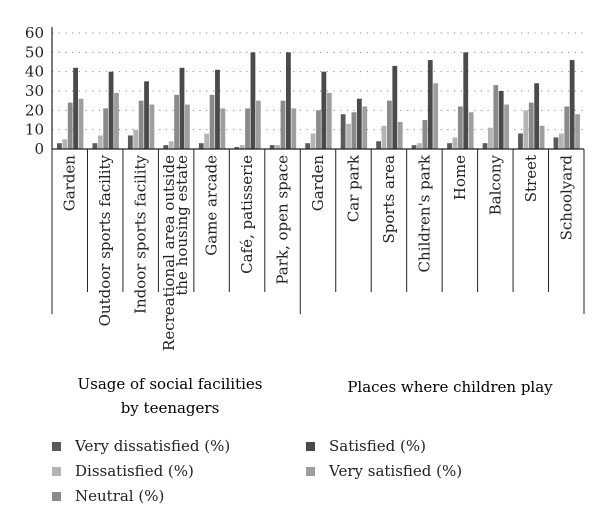 This screenshot has height=531, width=600. Describe the element at coordinates (247, 214) in the screenshot. I see `x-tick-label: Café, patisserie` at that location.